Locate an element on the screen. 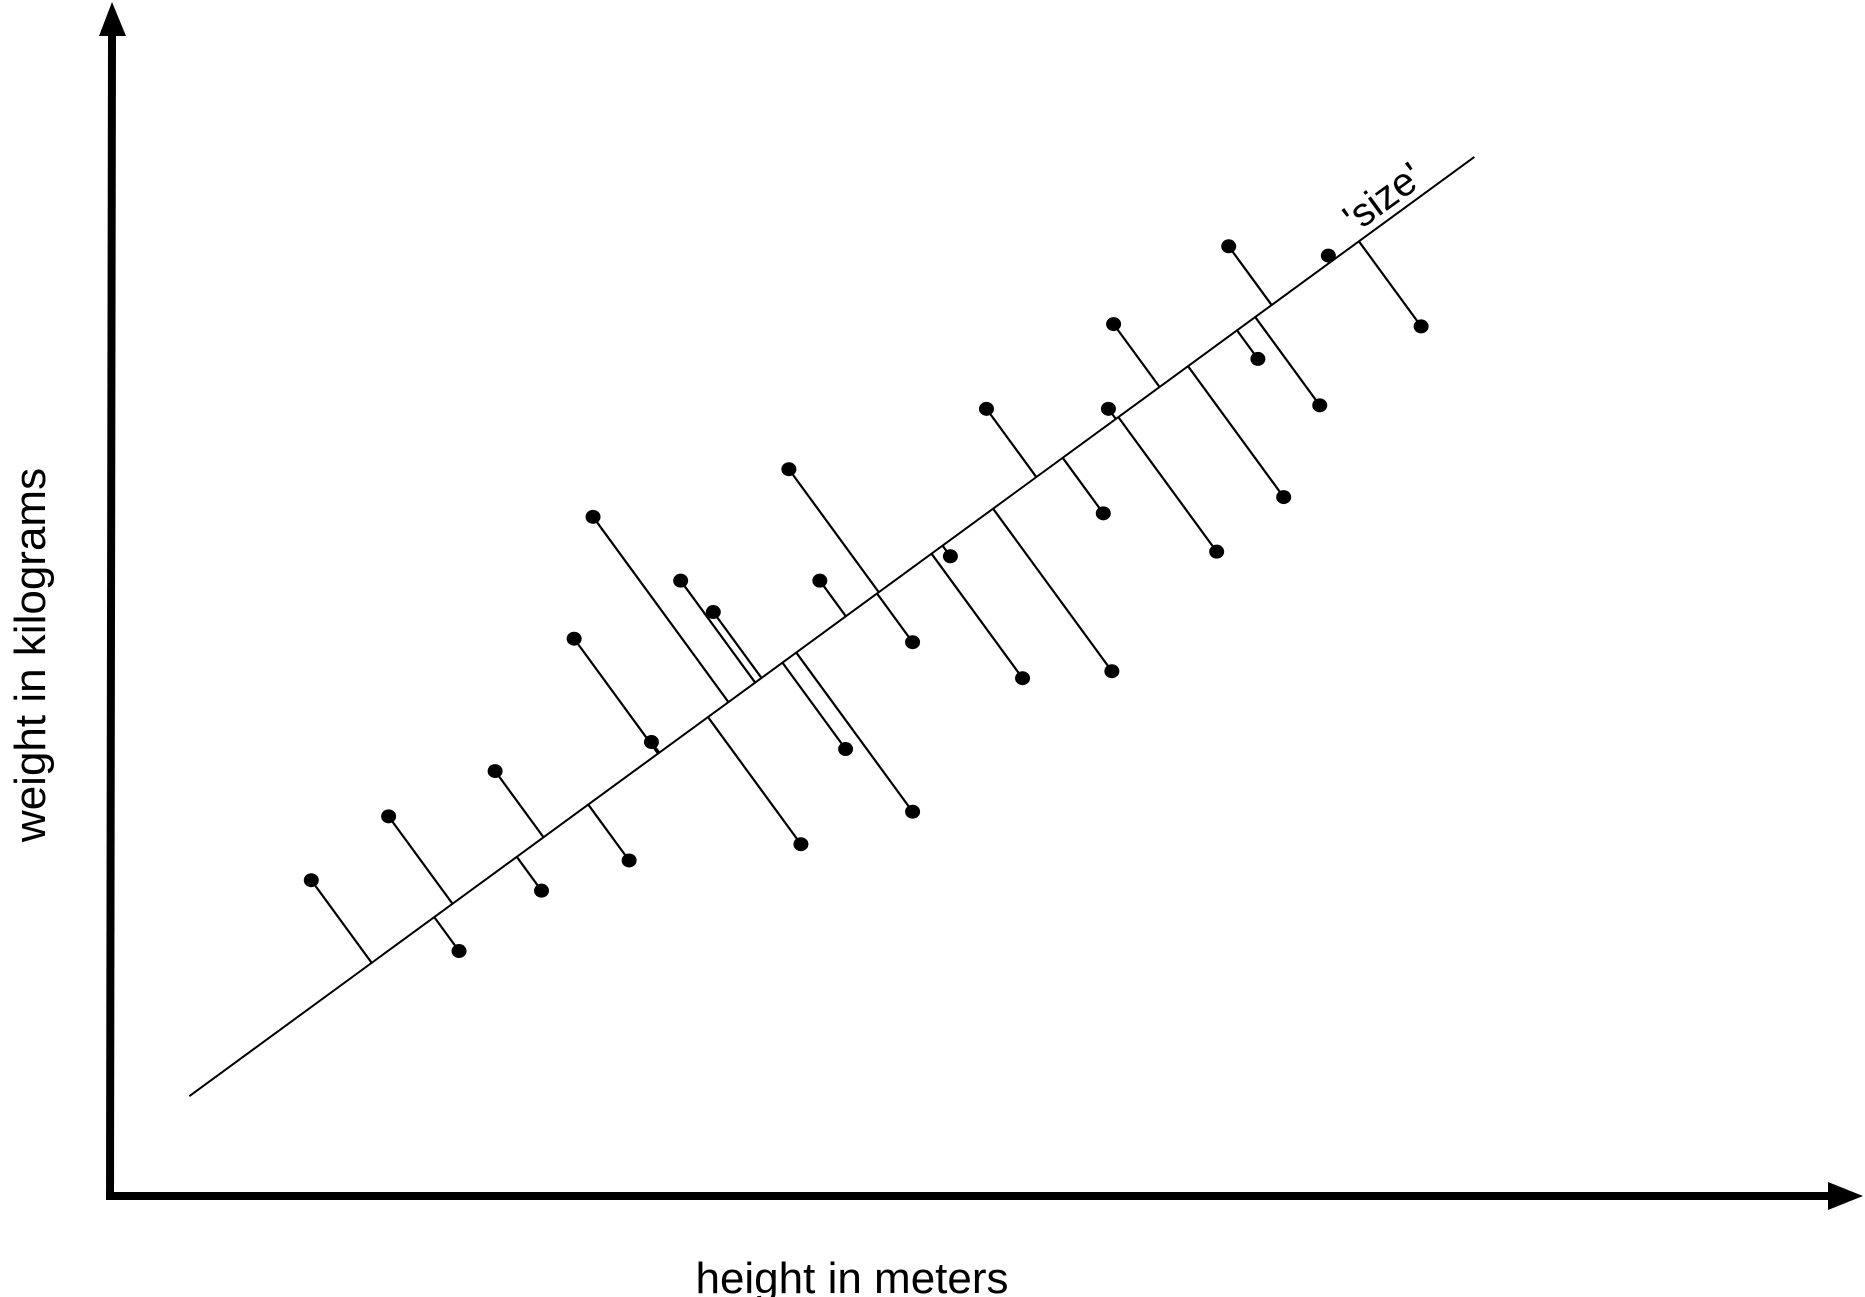  y-axis-arrowhead is located at coordinates (112, 19).